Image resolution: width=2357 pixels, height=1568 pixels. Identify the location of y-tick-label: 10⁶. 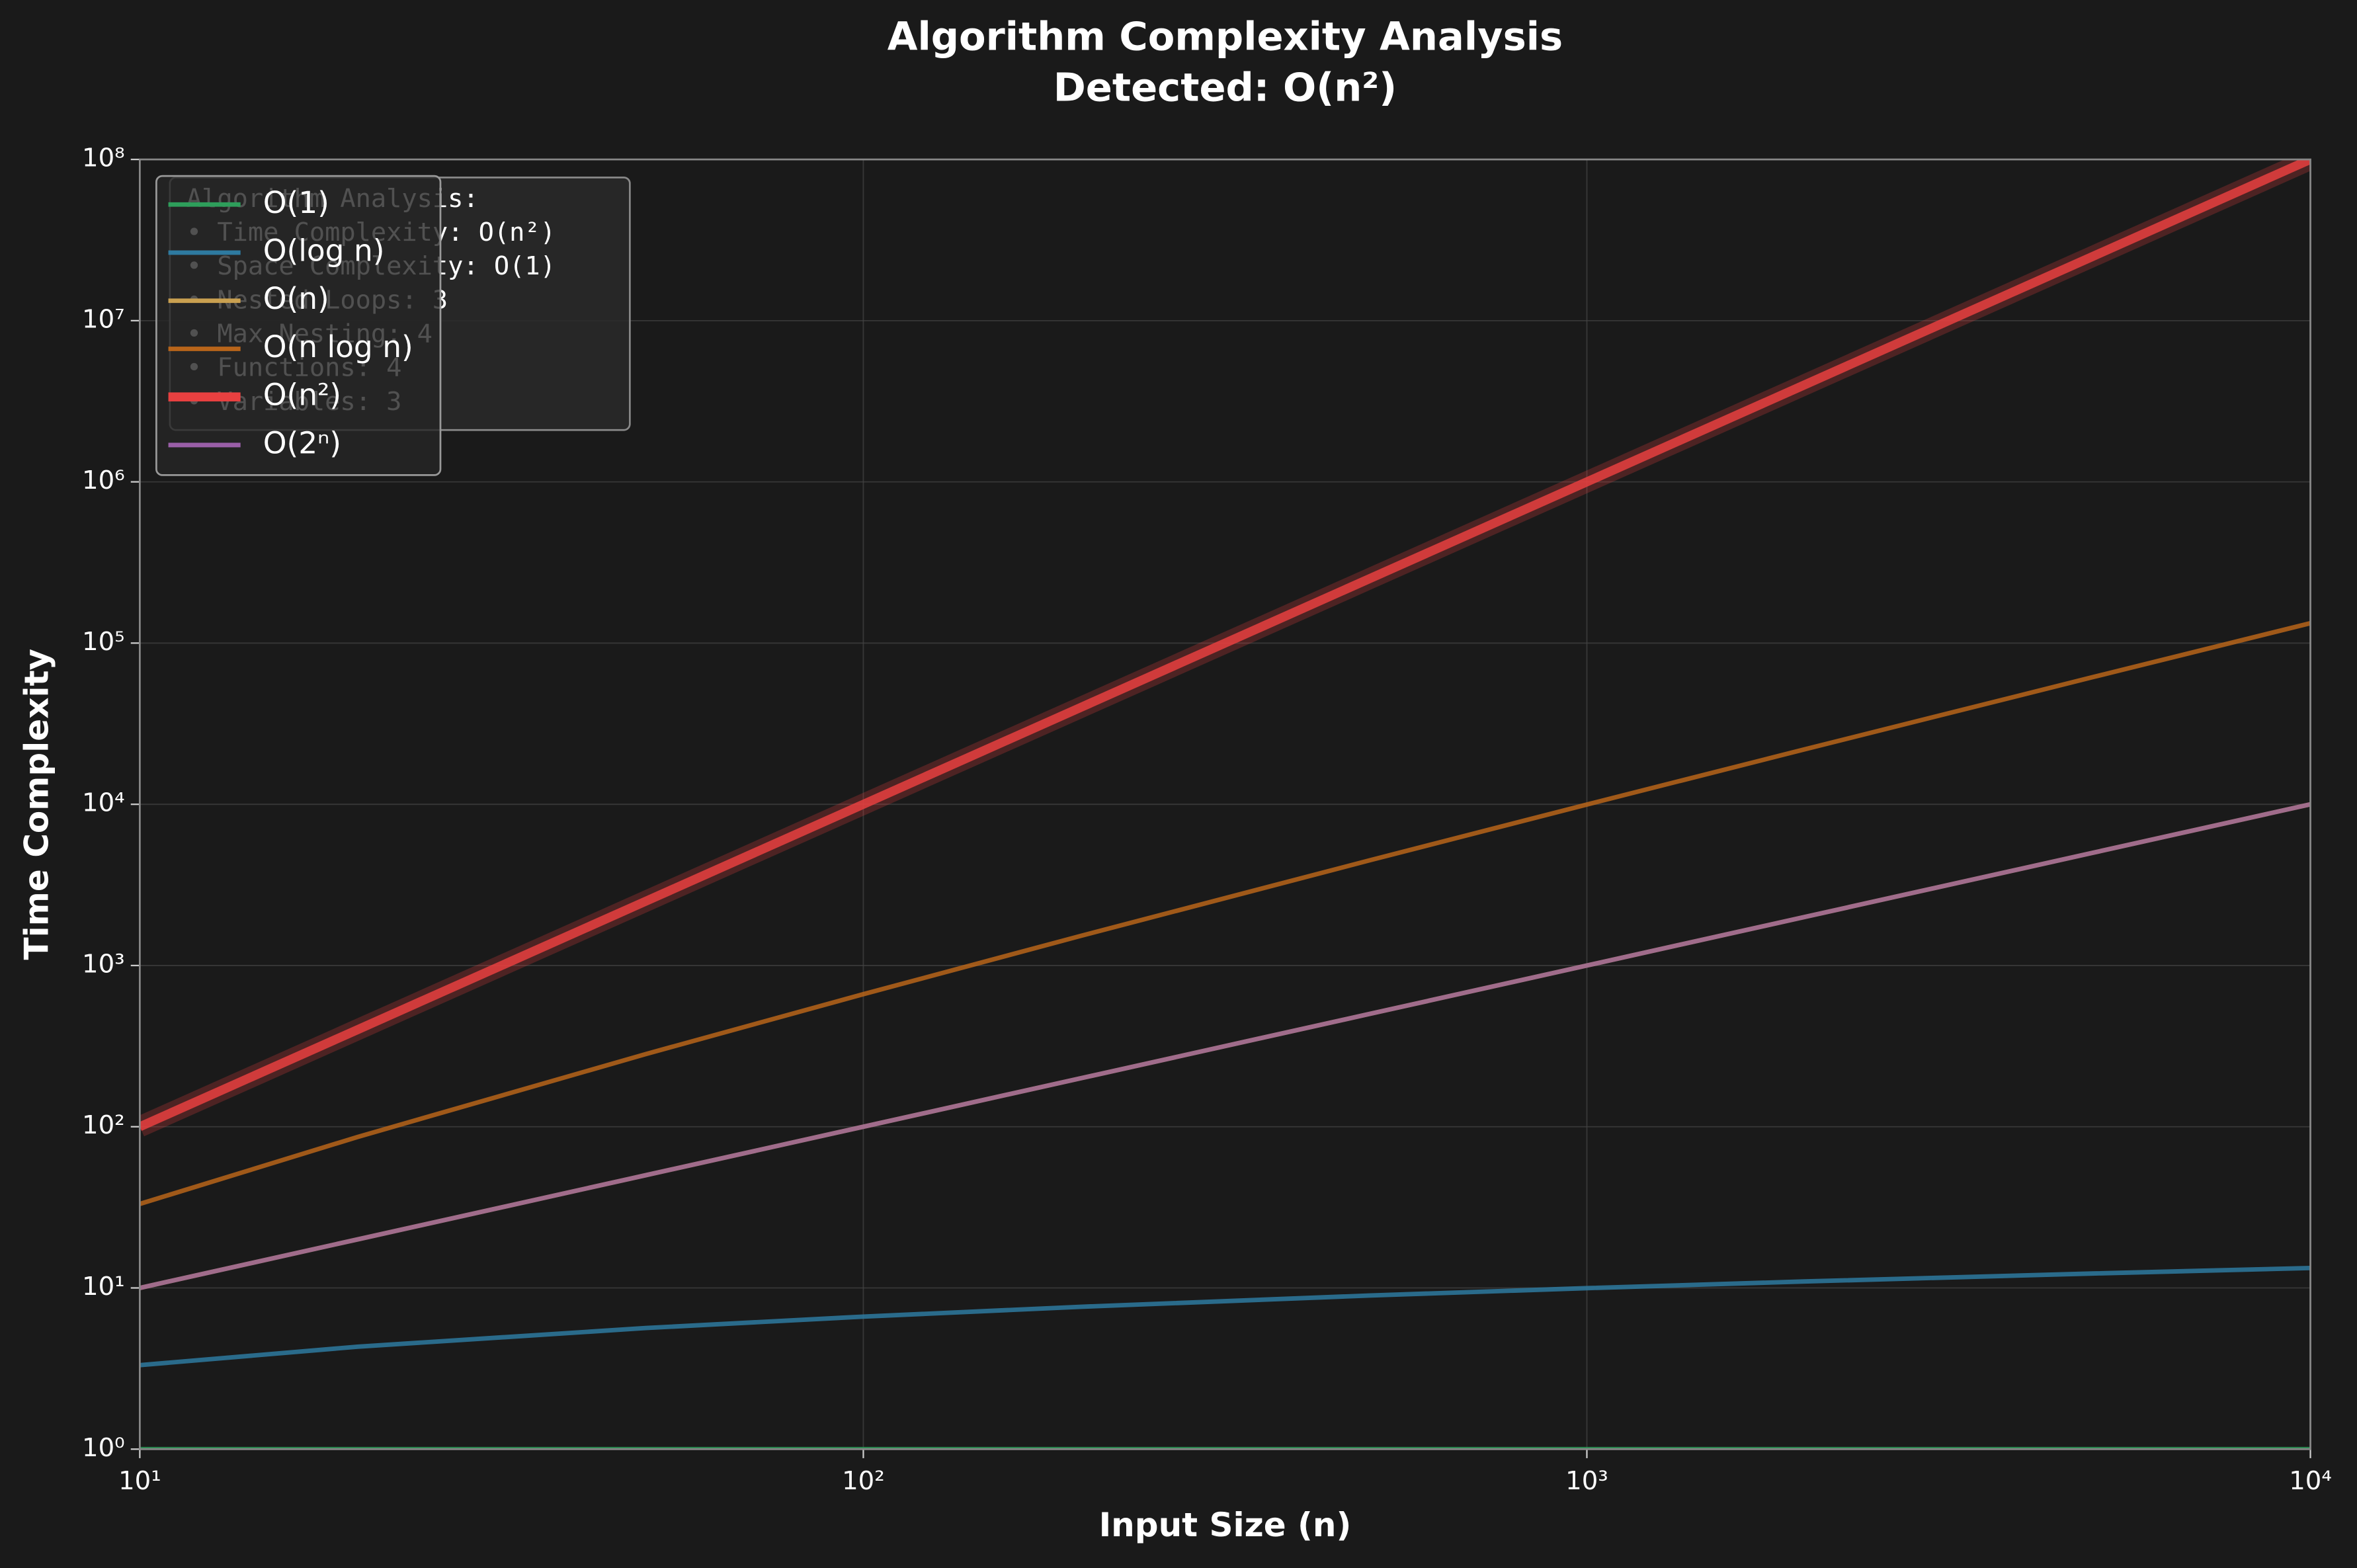
(103, 480).